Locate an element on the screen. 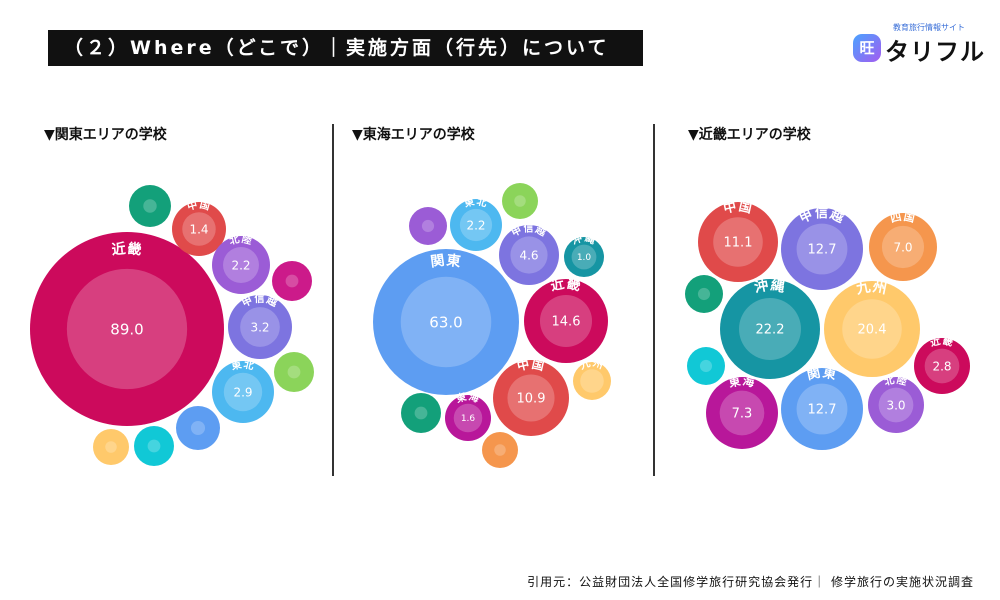  bubble-2-5: 近畿2.8 is located at coordinates (942, 364).